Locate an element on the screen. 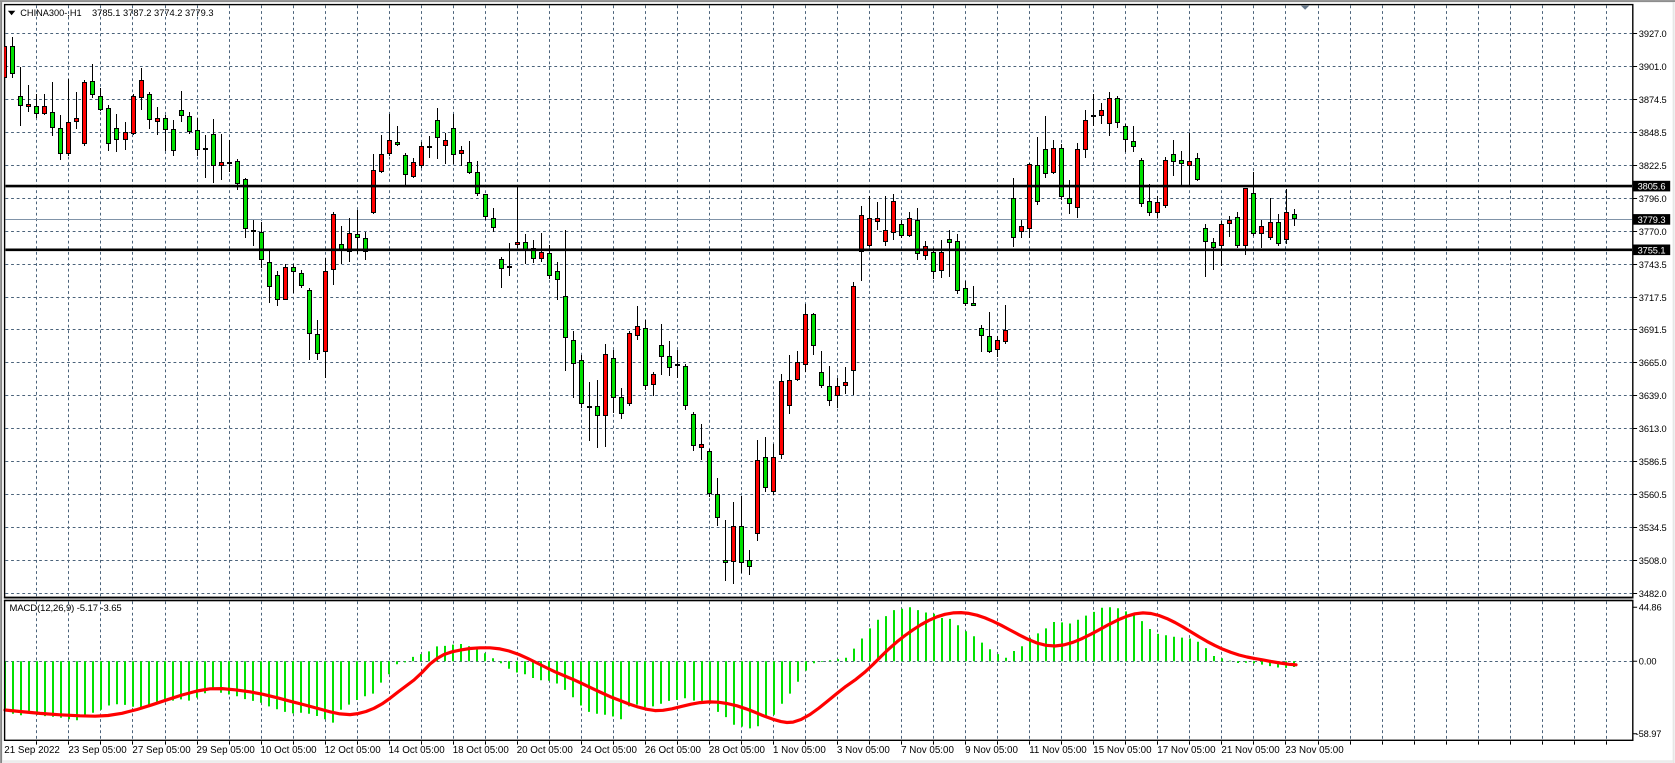 This screenshot has height=763, width=1675. svg-text: 3796.0 is located at coordinates (1653, 199).